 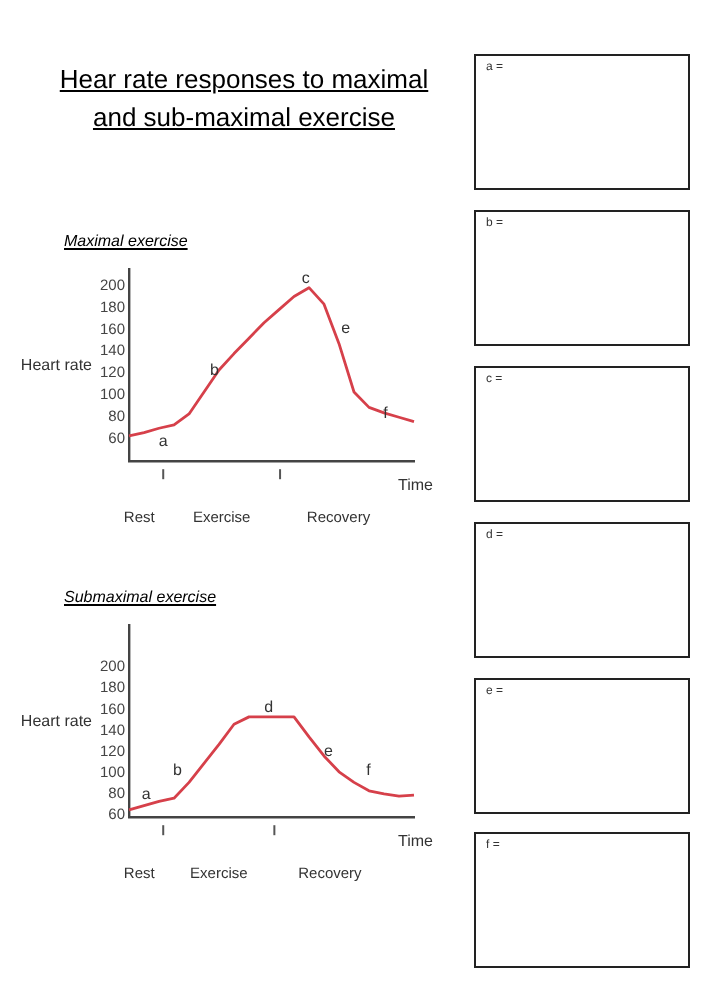 I want to click on annotation: c, so click(x=305, y=278).